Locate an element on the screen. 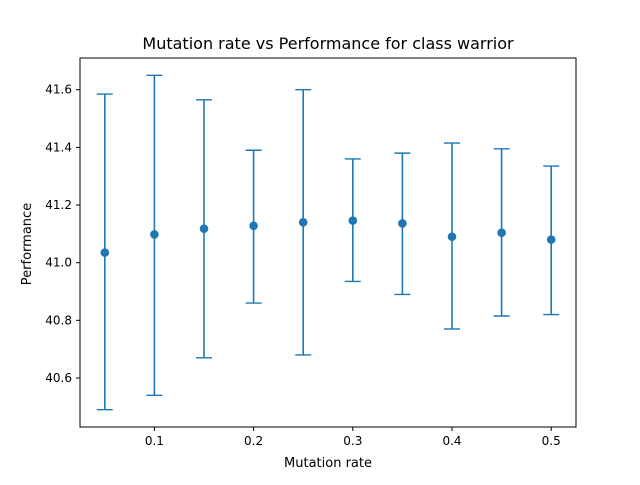 The width and height of the screenshot is (640, 485). y-tick-label: 41.4 is located at coordinates (58, 147).